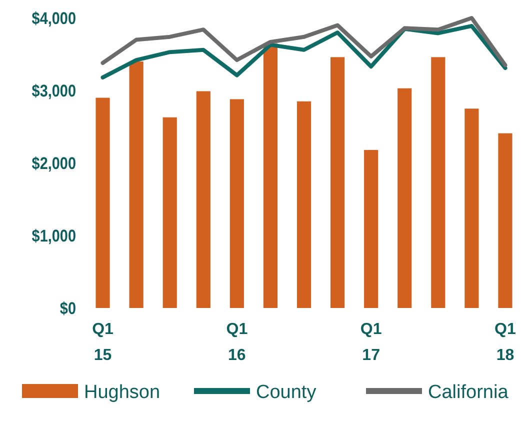  I want to click on y-tick-label: $3,000, so click(54, 91).